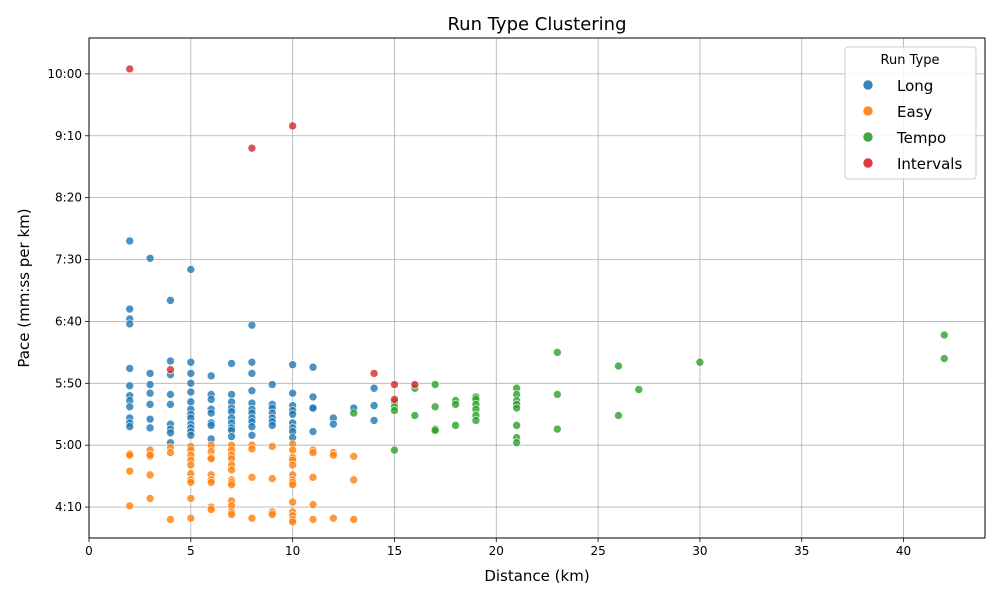 This screenshot has width=1000, height=600. What do you see at coordinates (868, 137) in the screenshot?
I see `legend-marker-tempo` at bounding box center [868, 137].